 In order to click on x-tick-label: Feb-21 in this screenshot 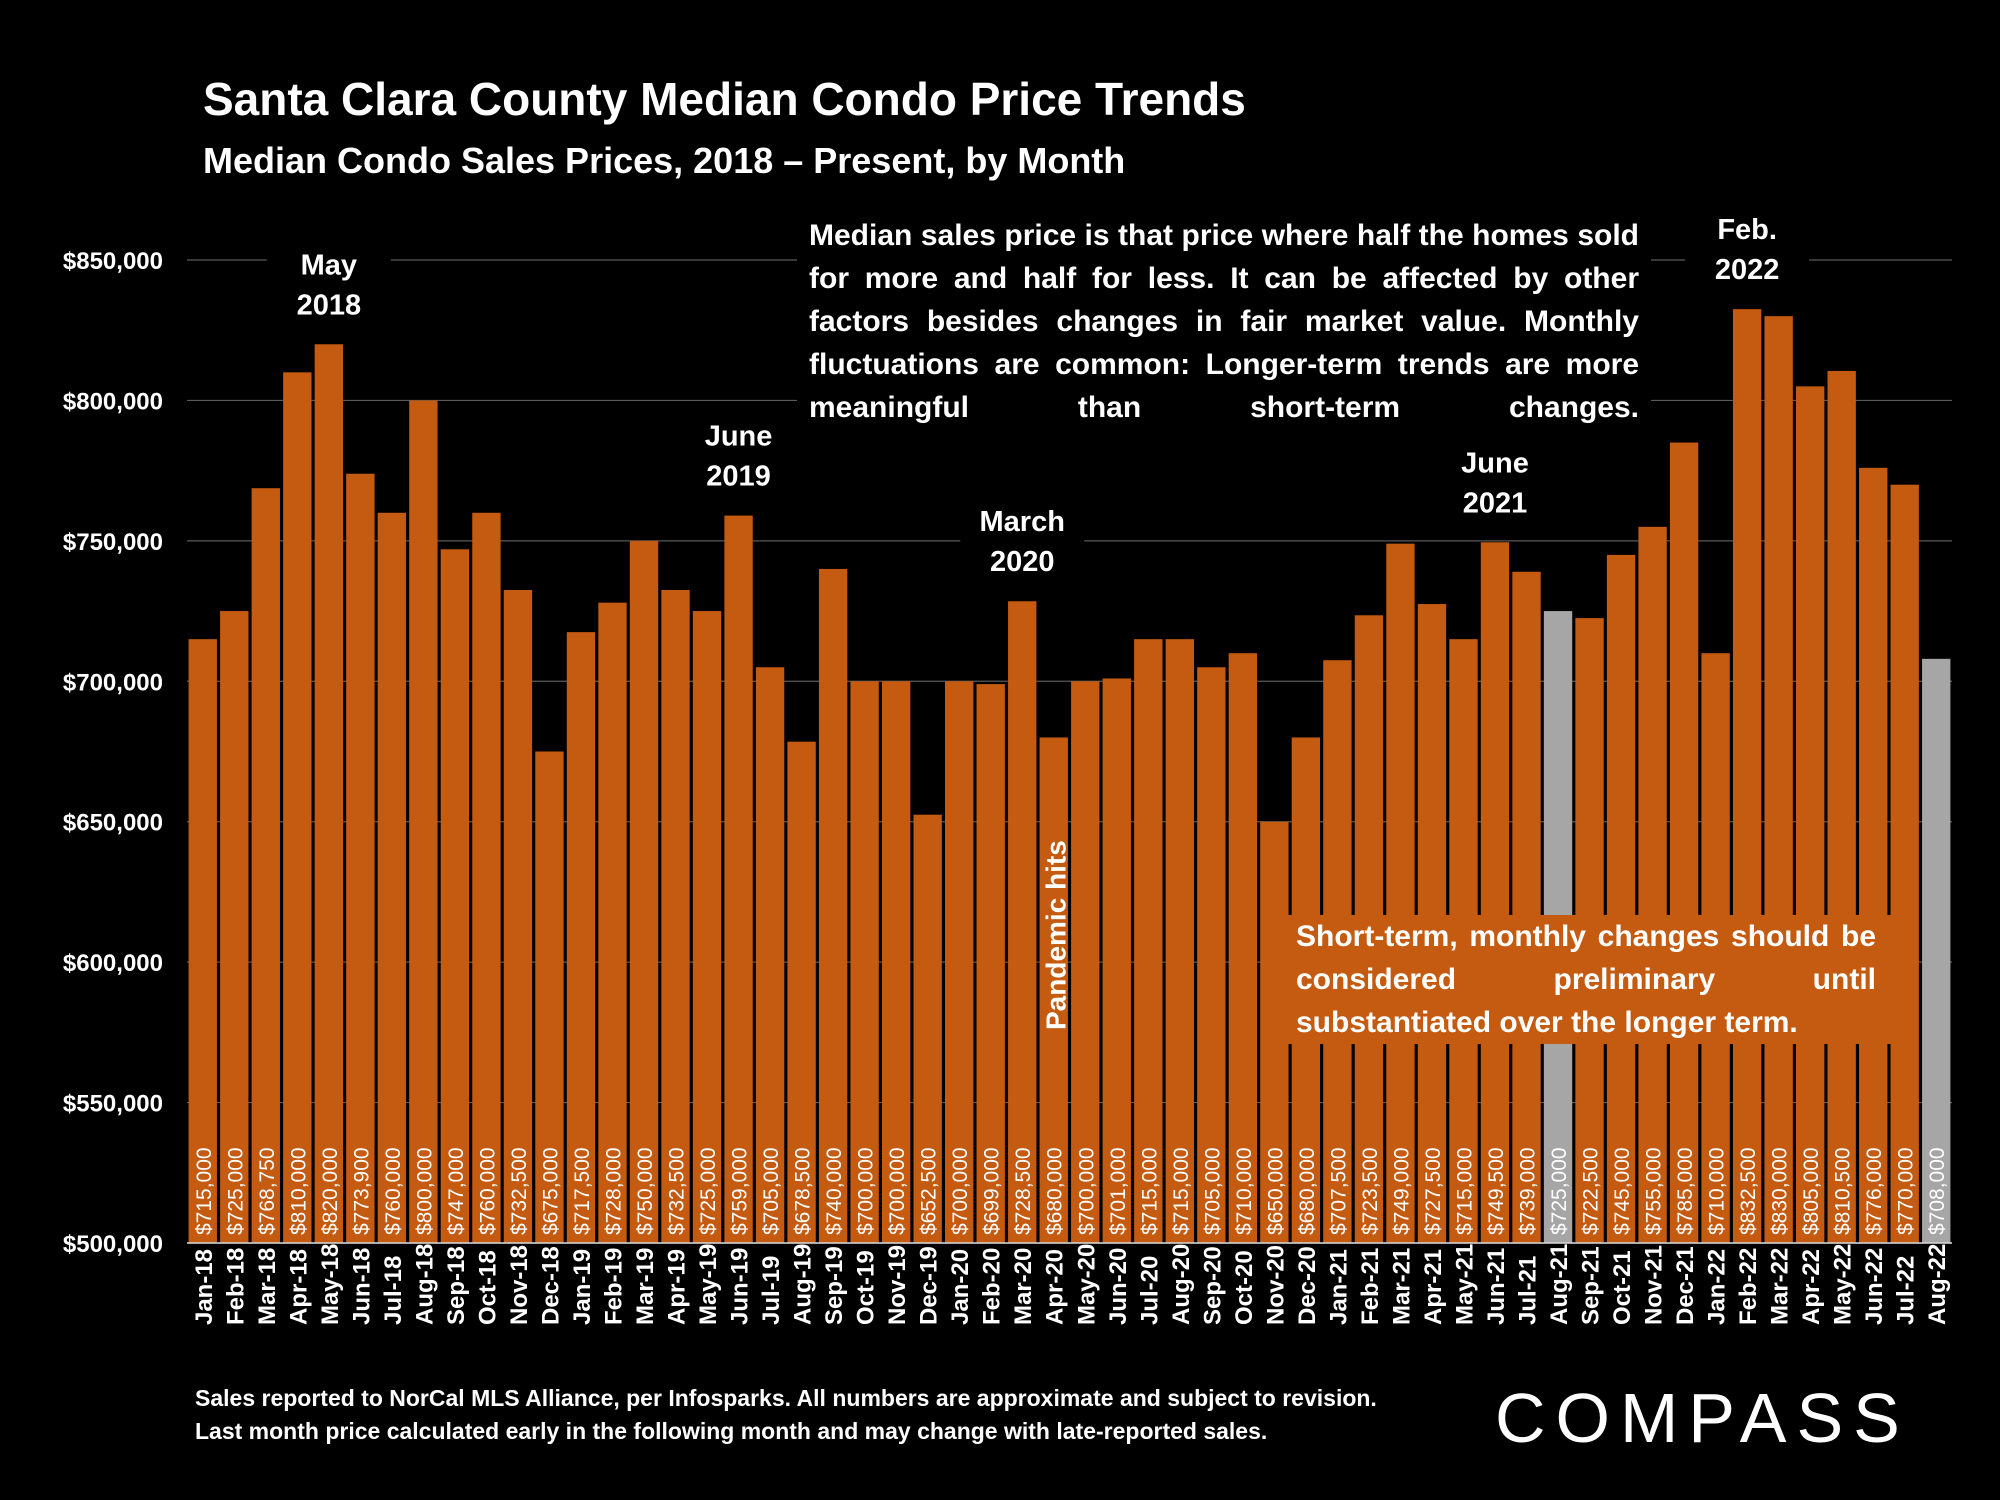, I will do `click(1370, 1286)`.